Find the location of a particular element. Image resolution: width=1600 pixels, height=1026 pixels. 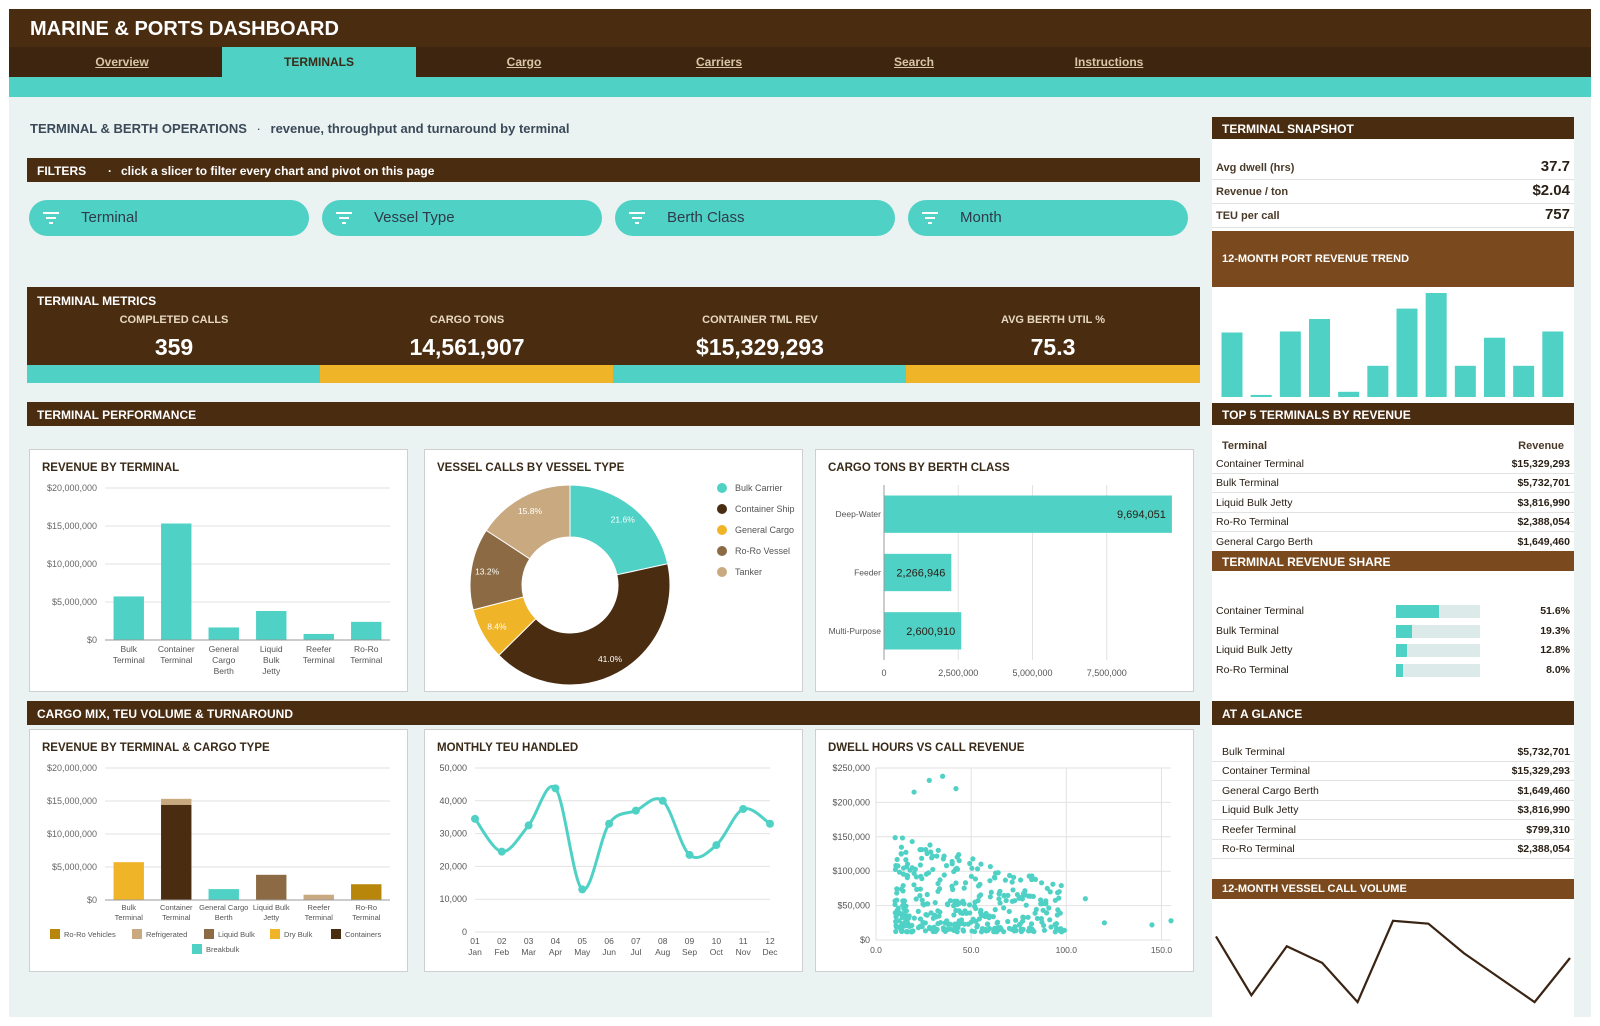

x-tick-label: General is located at coordinates (224, 649).